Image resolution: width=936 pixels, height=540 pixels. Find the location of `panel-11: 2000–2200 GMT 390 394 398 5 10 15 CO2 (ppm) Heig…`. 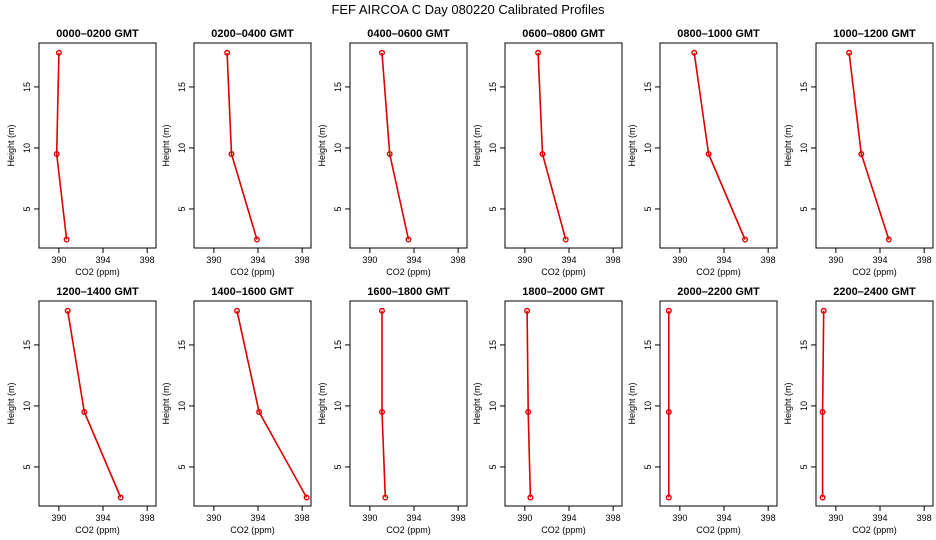

panel-11: 2000–2200 GMT 390 394 398 5 10 15 CO2 (ppm) Heig… is located at coordinates (702, 410).